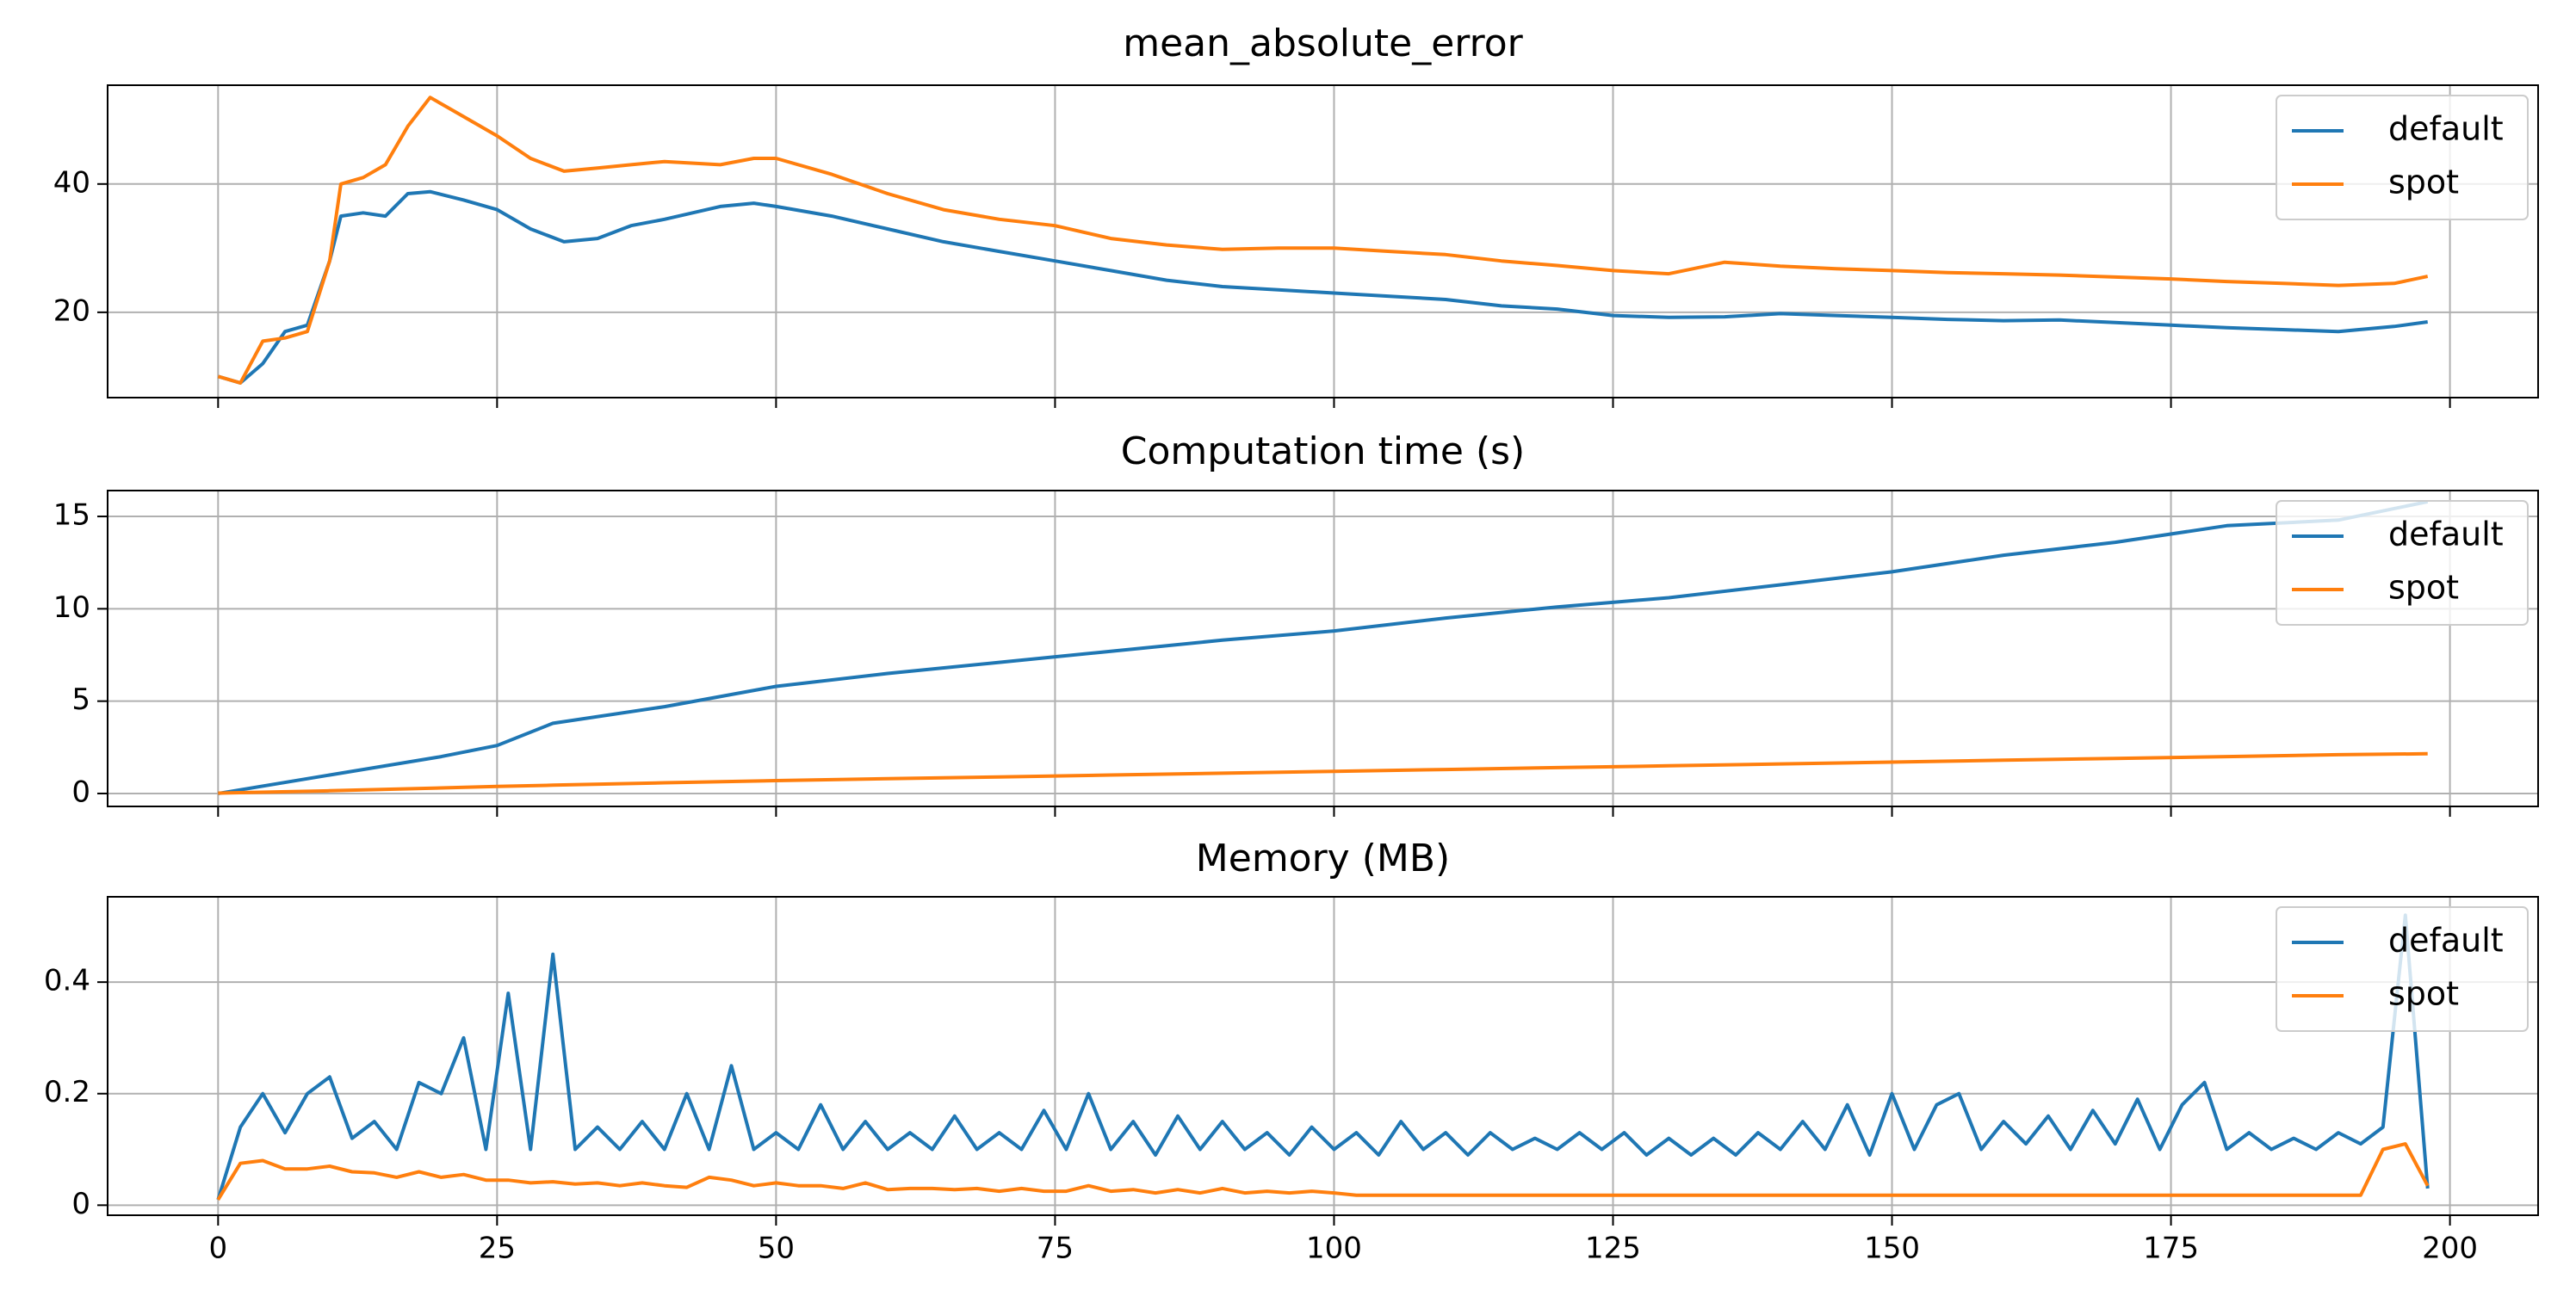 The image size is (2576, 1297). What do you see at coordinates (71, 515) in the screenshot?
I see `y-tick-label: 15` at bounding box center [71, 515].